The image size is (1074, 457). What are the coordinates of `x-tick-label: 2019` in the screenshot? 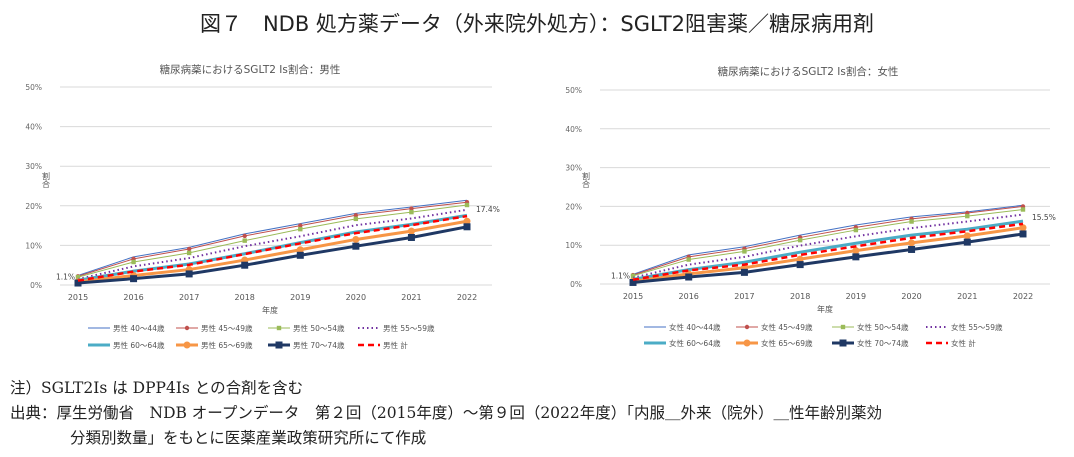 It's located at (300, 297).